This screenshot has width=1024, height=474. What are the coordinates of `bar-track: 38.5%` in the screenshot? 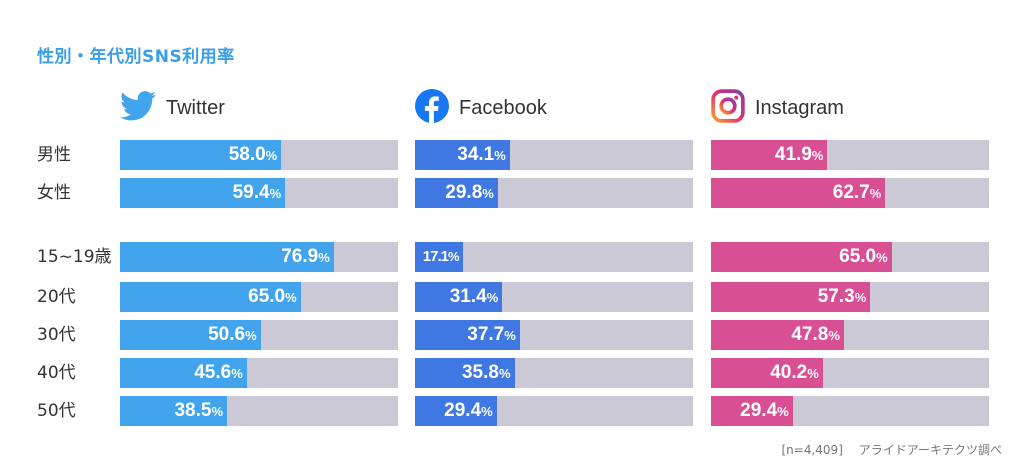 It's located at (259, 411).